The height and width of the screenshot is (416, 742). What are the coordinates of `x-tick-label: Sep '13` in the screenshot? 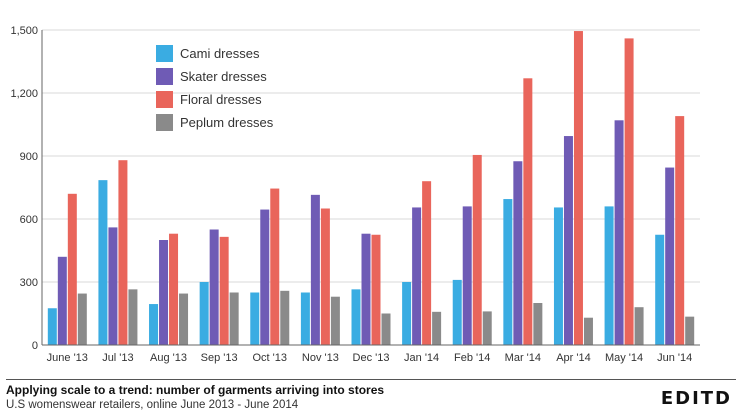 It's located at (219, 358).